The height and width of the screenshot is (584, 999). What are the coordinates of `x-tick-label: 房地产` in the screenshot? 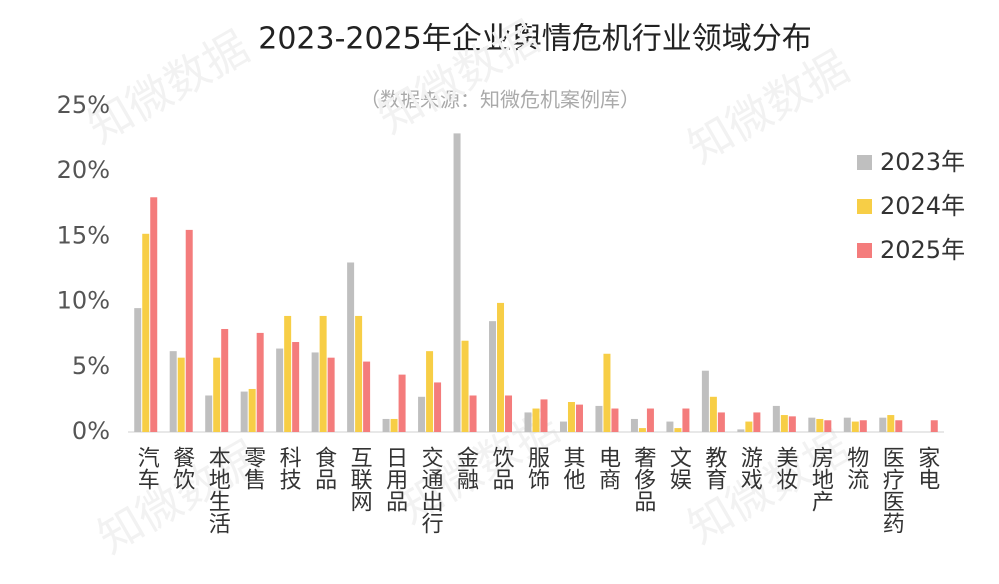 It's located at (821, 479).